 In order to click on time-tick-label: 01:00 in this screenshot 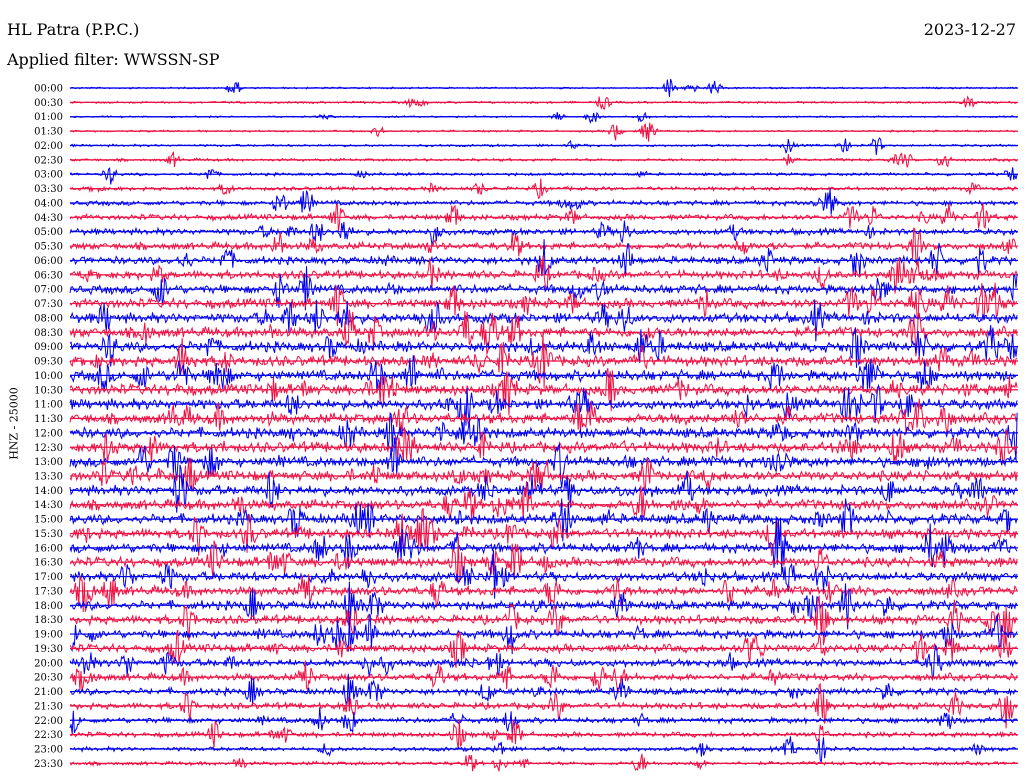, I will do `click(48, 117)`.